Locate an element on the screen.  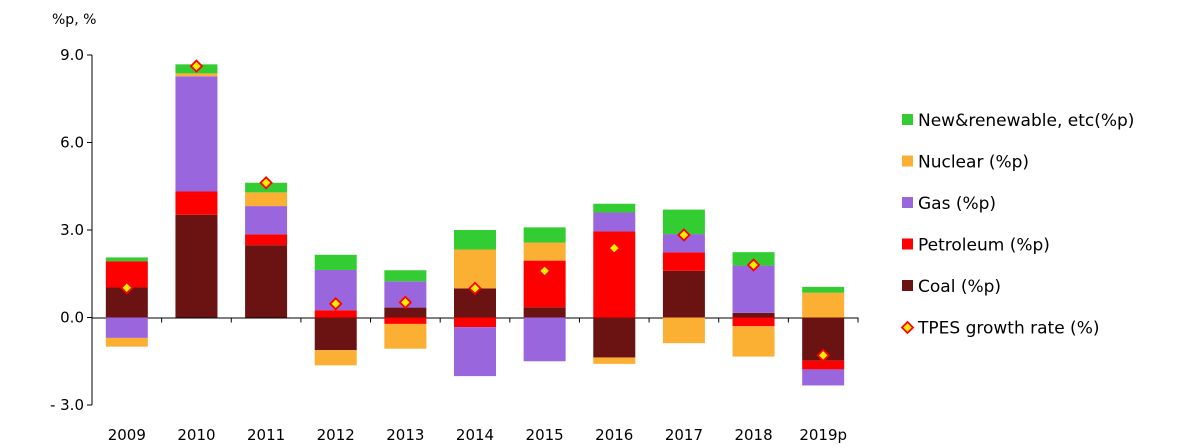
x-tick-label: 2015 is located at coordinates (545, 435).